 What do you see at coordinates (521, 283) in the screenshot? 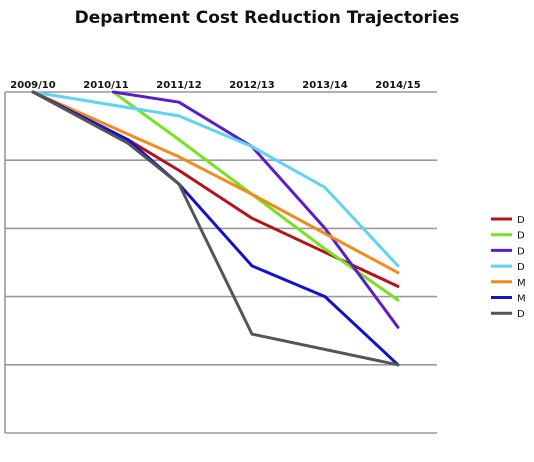
I see `legend-label-4: M` at bounding box center [521, 283].